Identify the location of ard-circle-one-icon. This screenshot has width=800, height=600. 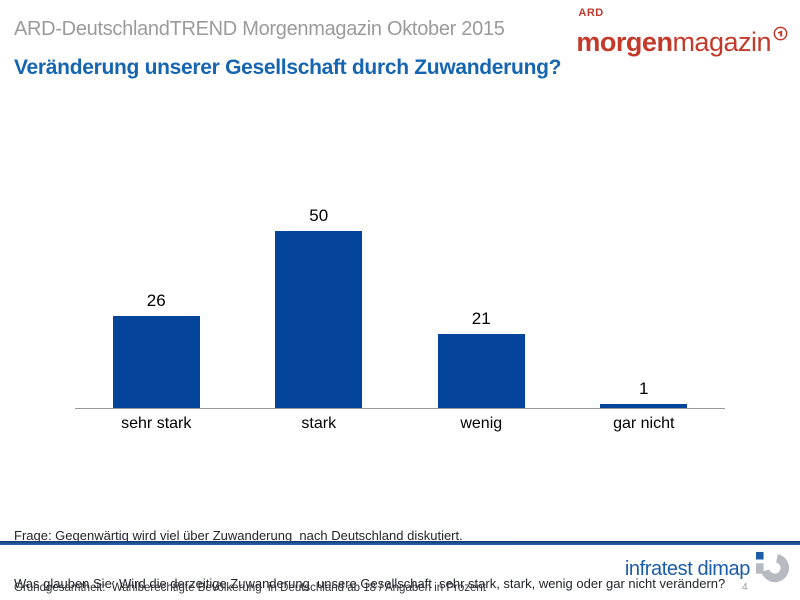
(780, 32).